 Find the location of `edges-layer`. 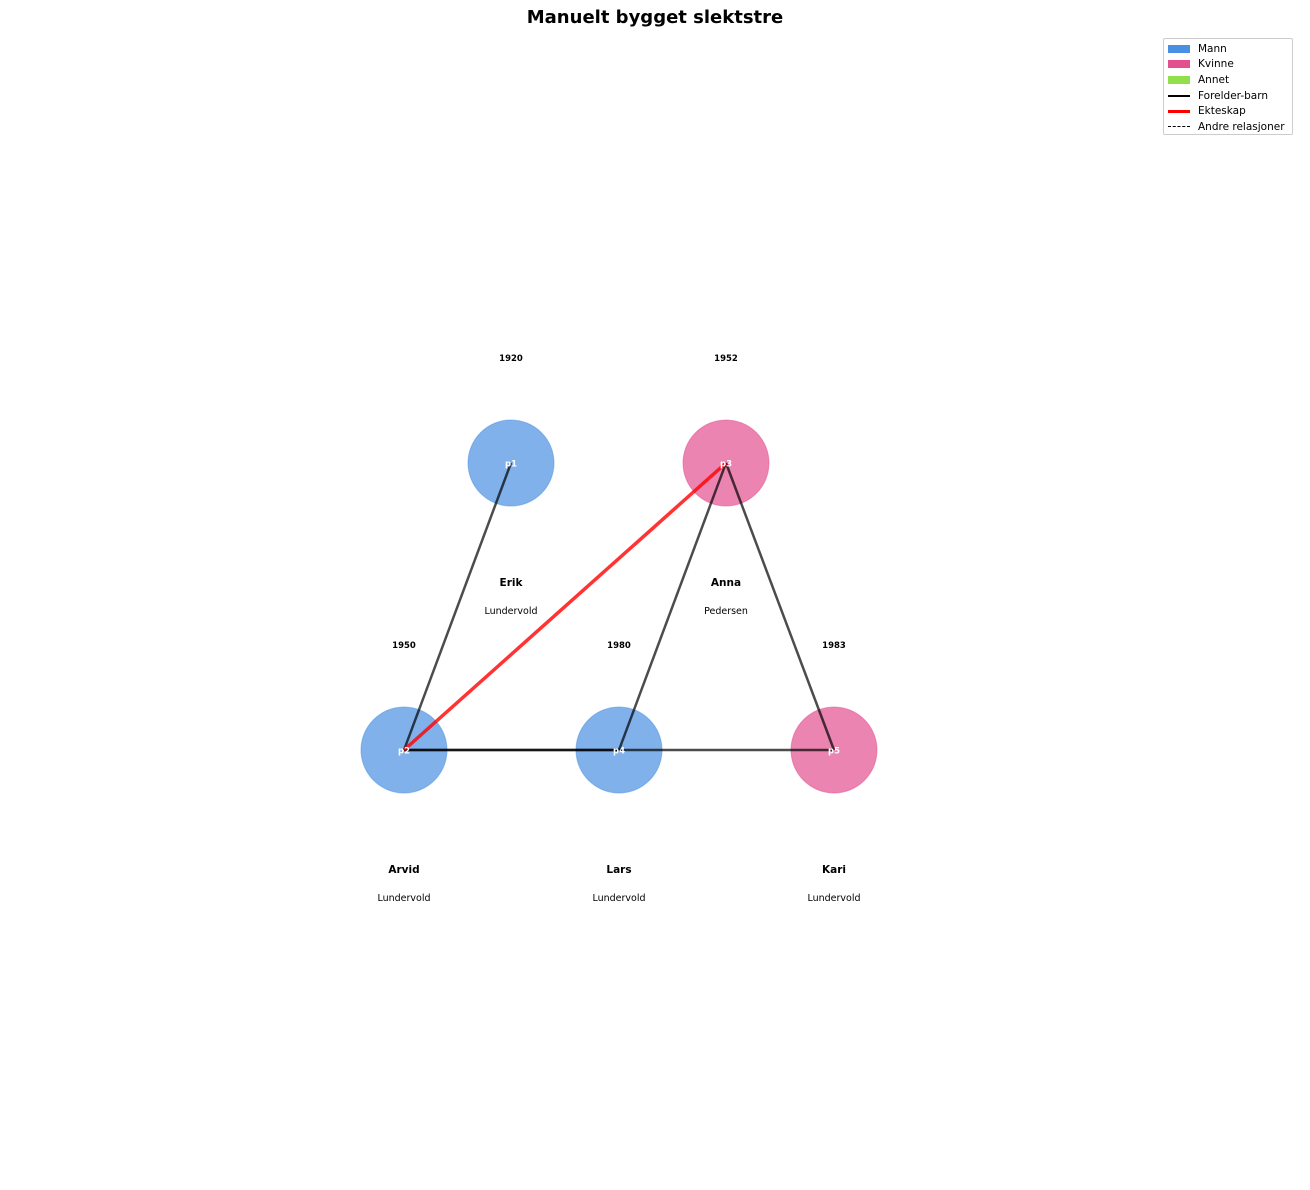

edges-layer is located at coordinates (619, 606).